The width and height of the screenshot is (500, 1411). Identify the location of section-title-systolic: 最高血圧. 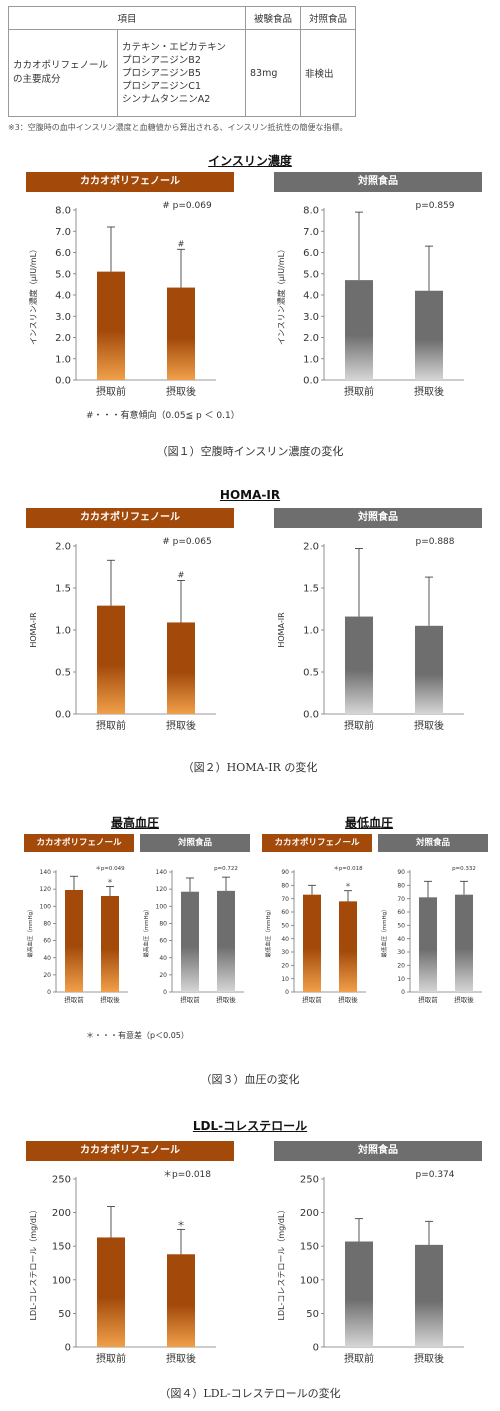
(134, 823).